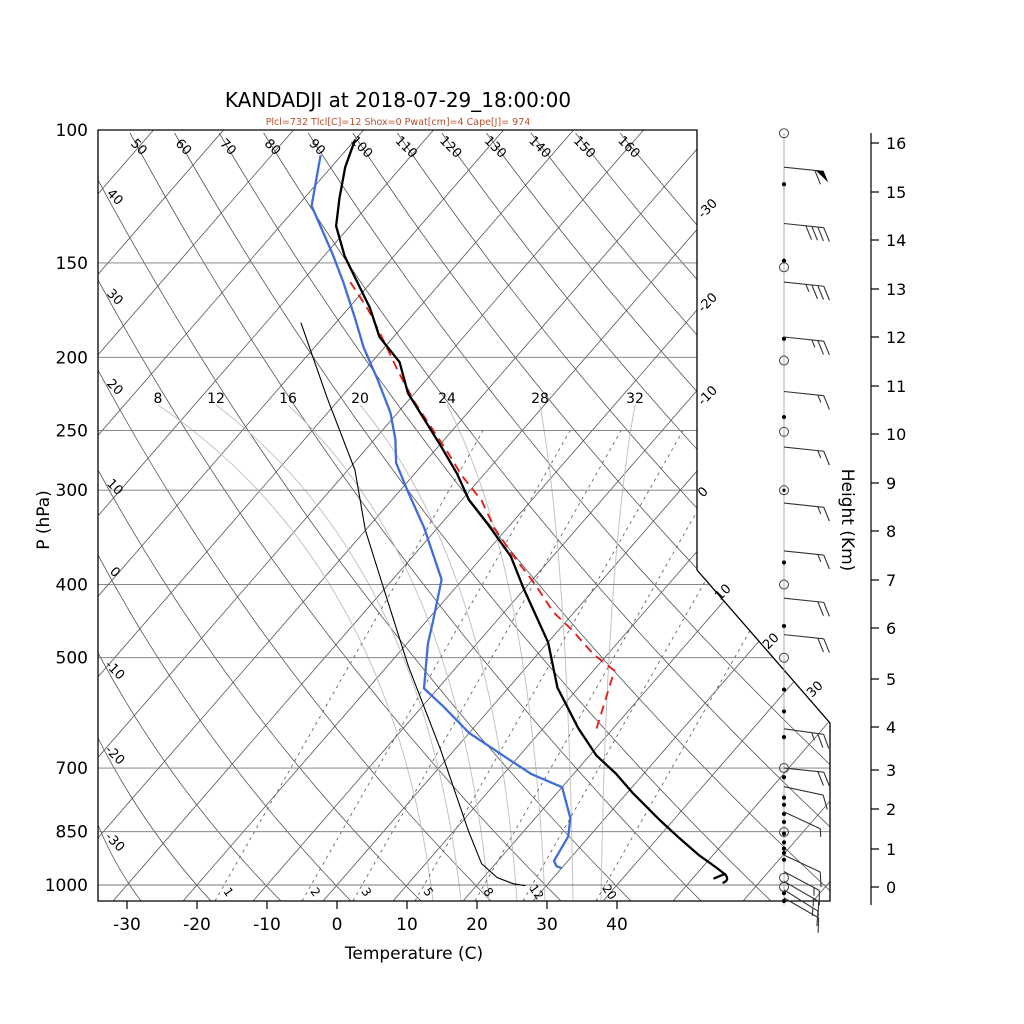 This screenshot has width=1024, height=1024. What do you see at coordinates (127, 925) in the screenshot?
I see `temp-tick-label: -30` at bounding box center [127, 925].